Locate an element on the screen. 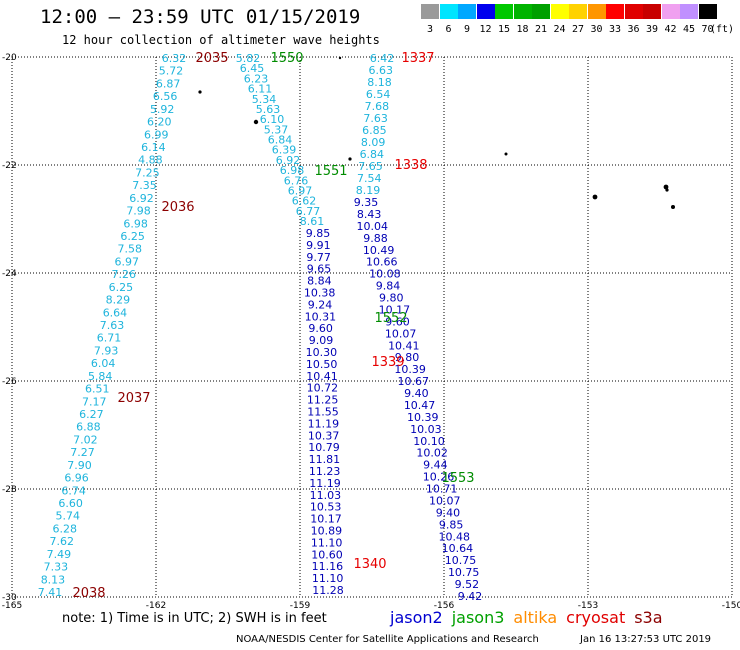 Image resolution: width=740 pixels, height=650 pixels. swh-value: 6.97 is located at coordinates (300, 190).